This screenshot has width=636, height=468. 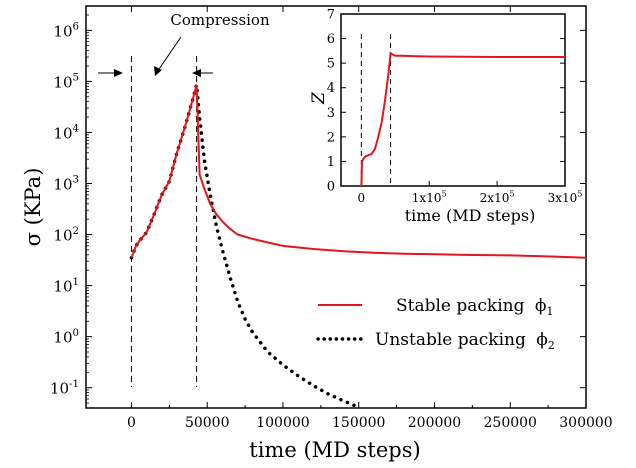 I want to click on inset-background, so click(x=453, y=100).